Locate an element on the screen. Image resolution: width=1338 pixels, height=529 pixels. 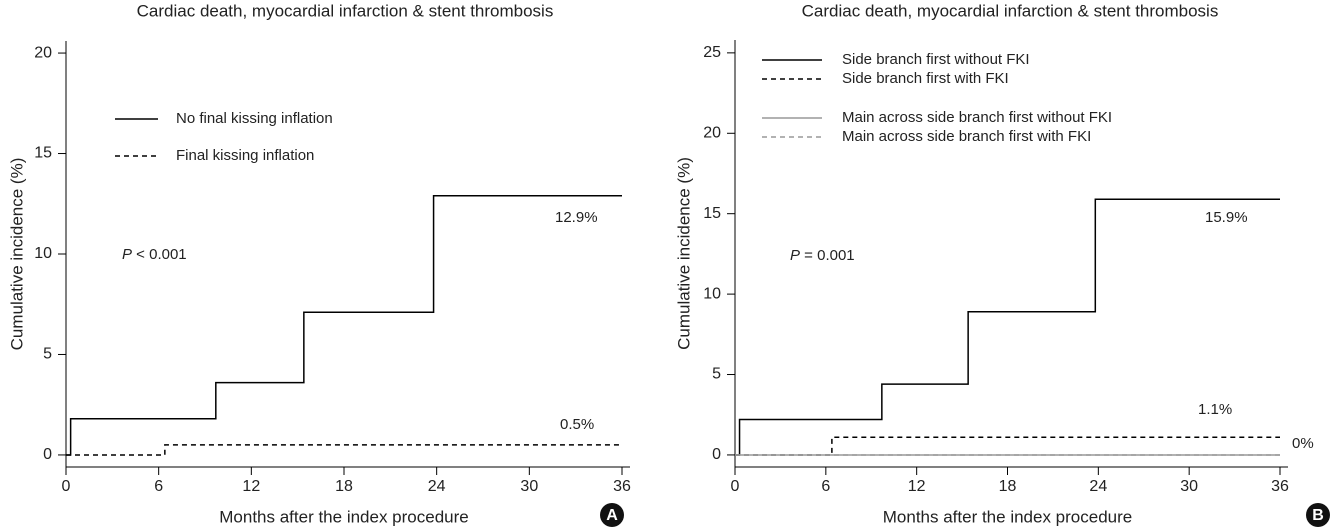
annotation: P = 0.001 is located at coordinates (822, 255).